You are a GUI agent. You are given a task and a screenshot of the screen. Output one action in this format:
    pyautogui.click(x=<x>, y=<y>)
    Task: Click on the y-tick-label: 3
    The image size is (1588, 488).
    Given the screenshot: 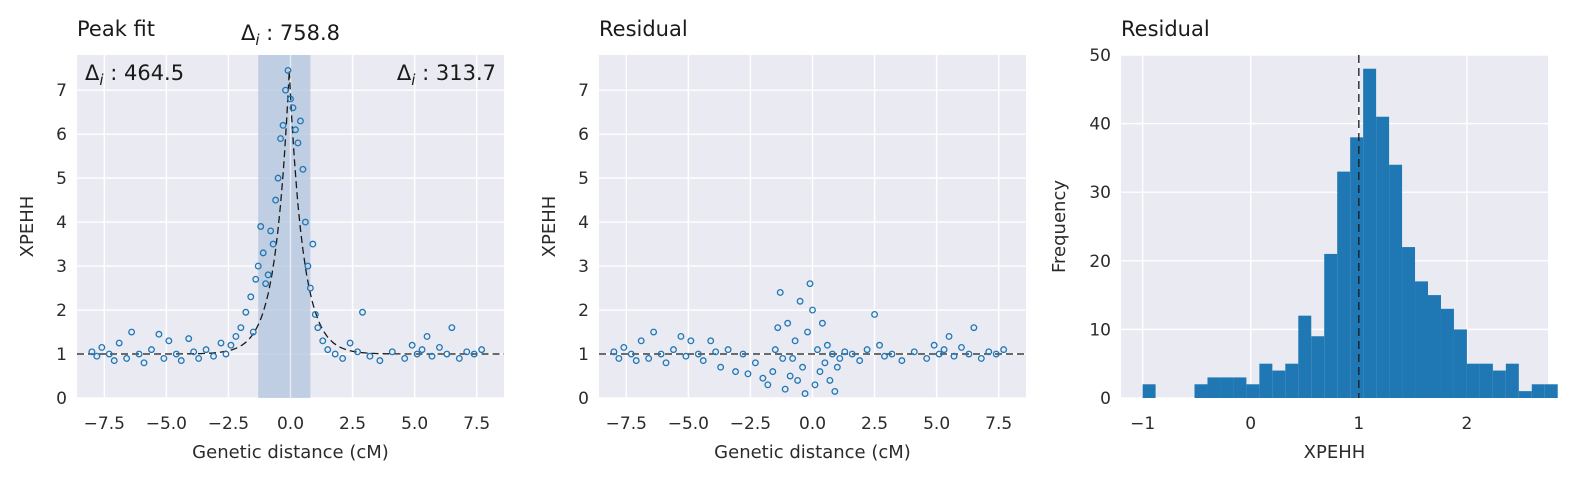 What is the action you would take?
    pyautogui.click(x=583, y=267)
    